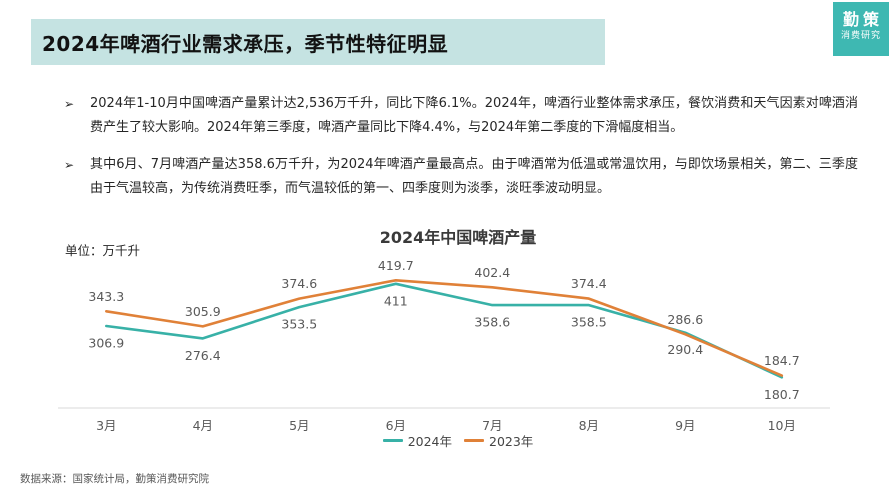  I want to click on legend-label: 2024年, so click(429, 441).